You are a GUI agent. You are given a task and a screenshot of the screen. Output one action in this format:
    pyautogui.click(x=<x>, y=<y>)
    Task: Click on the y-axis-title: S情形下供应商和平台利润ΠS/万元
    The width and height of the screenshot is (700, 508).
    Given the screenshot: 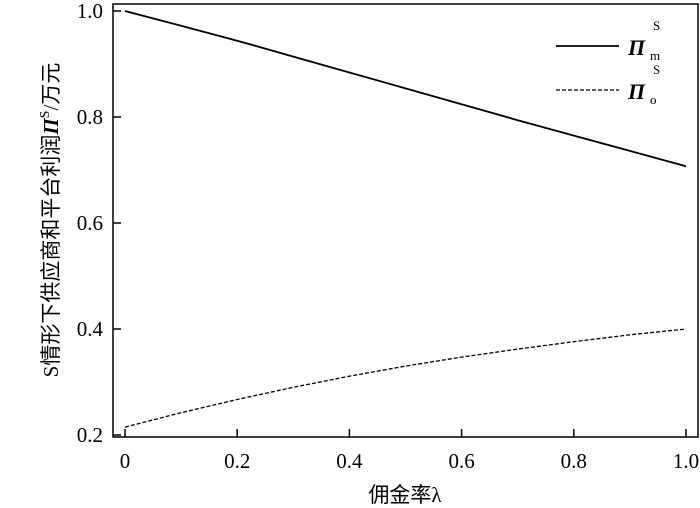 What is the action you would take?
    pyautogui.click(x=50, y=220)
    